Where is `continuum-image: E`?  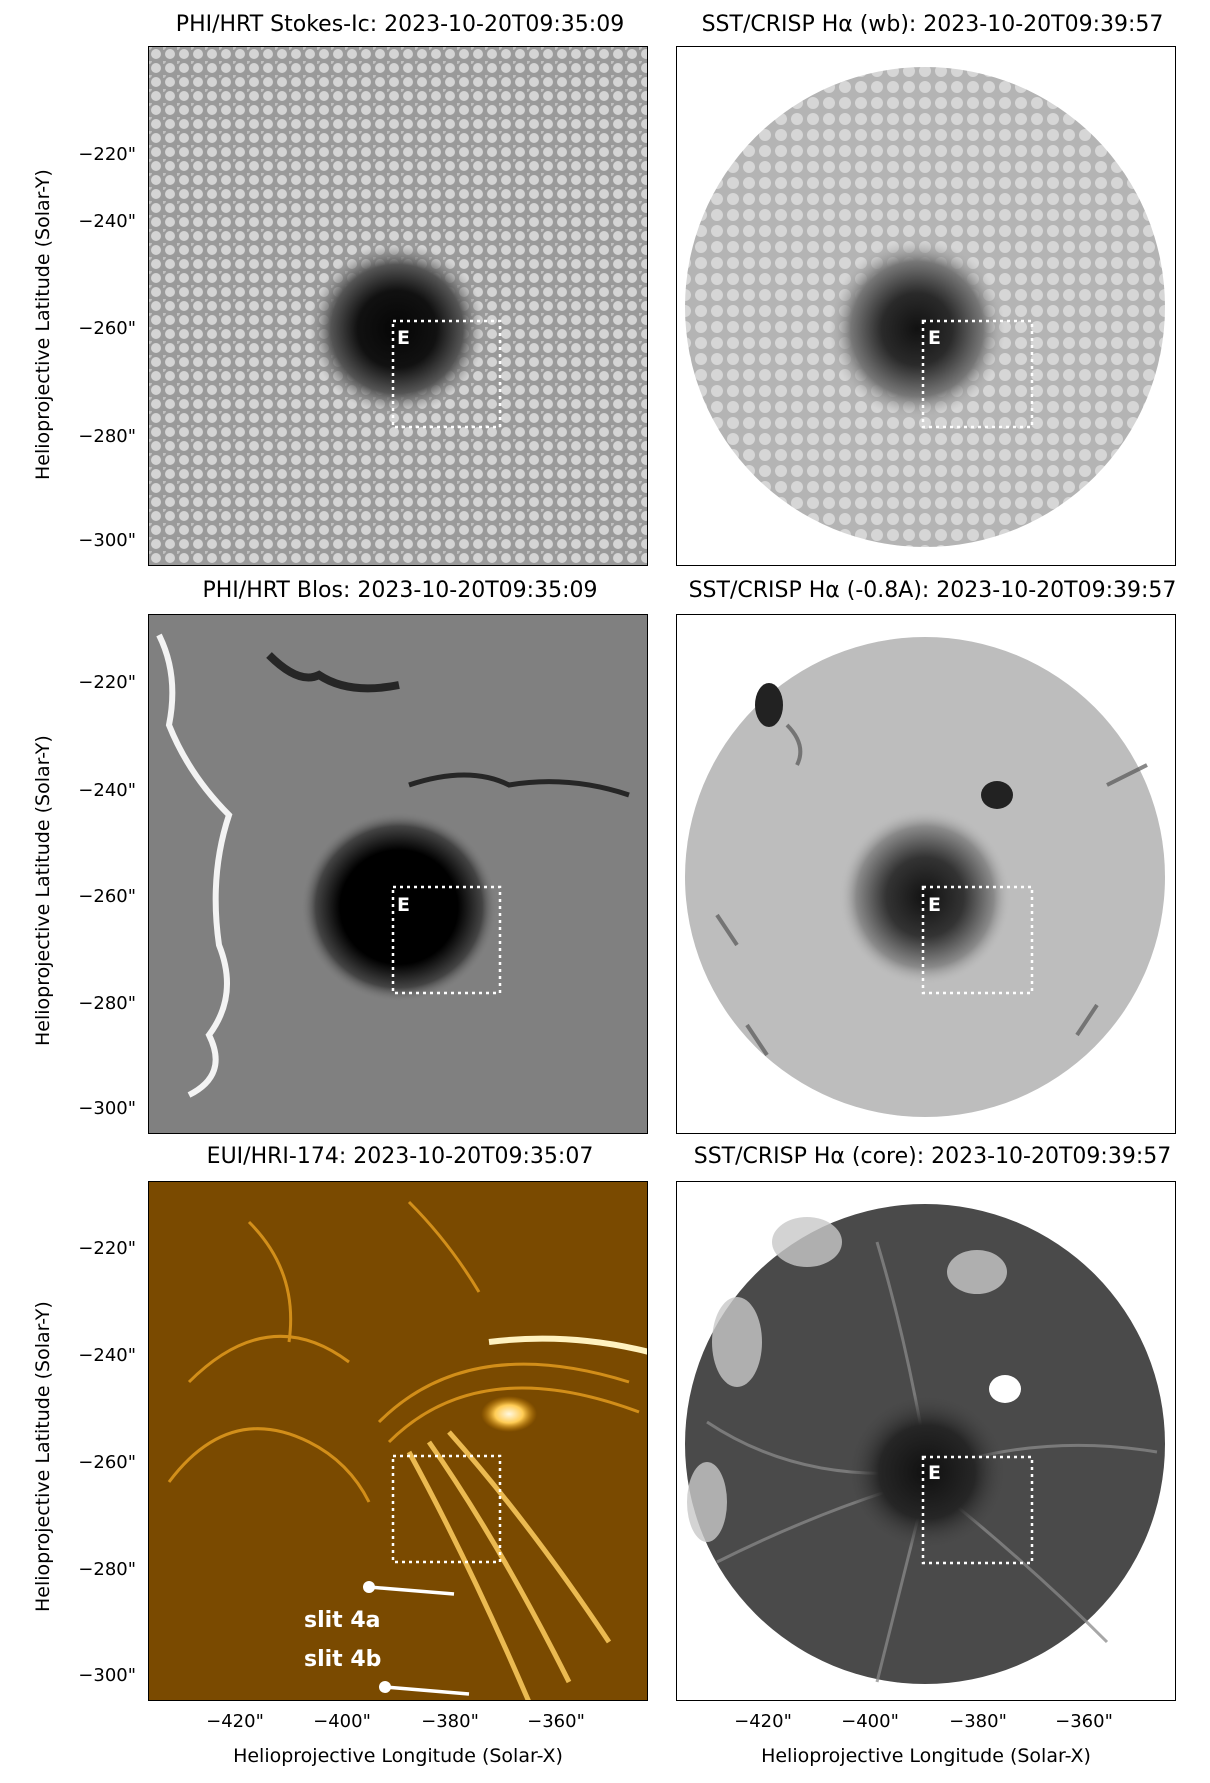 continuum-image: E is located at coordinates (398, 306).